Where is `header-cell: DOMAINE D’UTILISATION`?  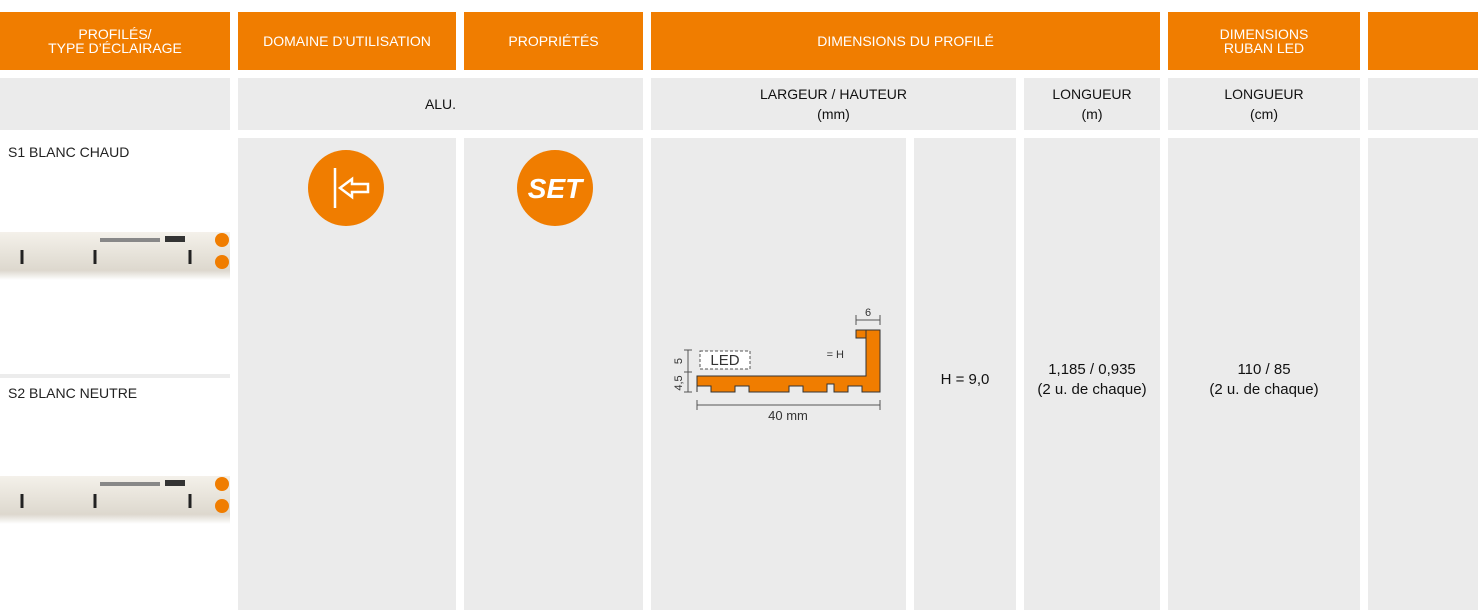 header-cell: DOMAINE D’UTILISATION is located at coordinates (347, 41).